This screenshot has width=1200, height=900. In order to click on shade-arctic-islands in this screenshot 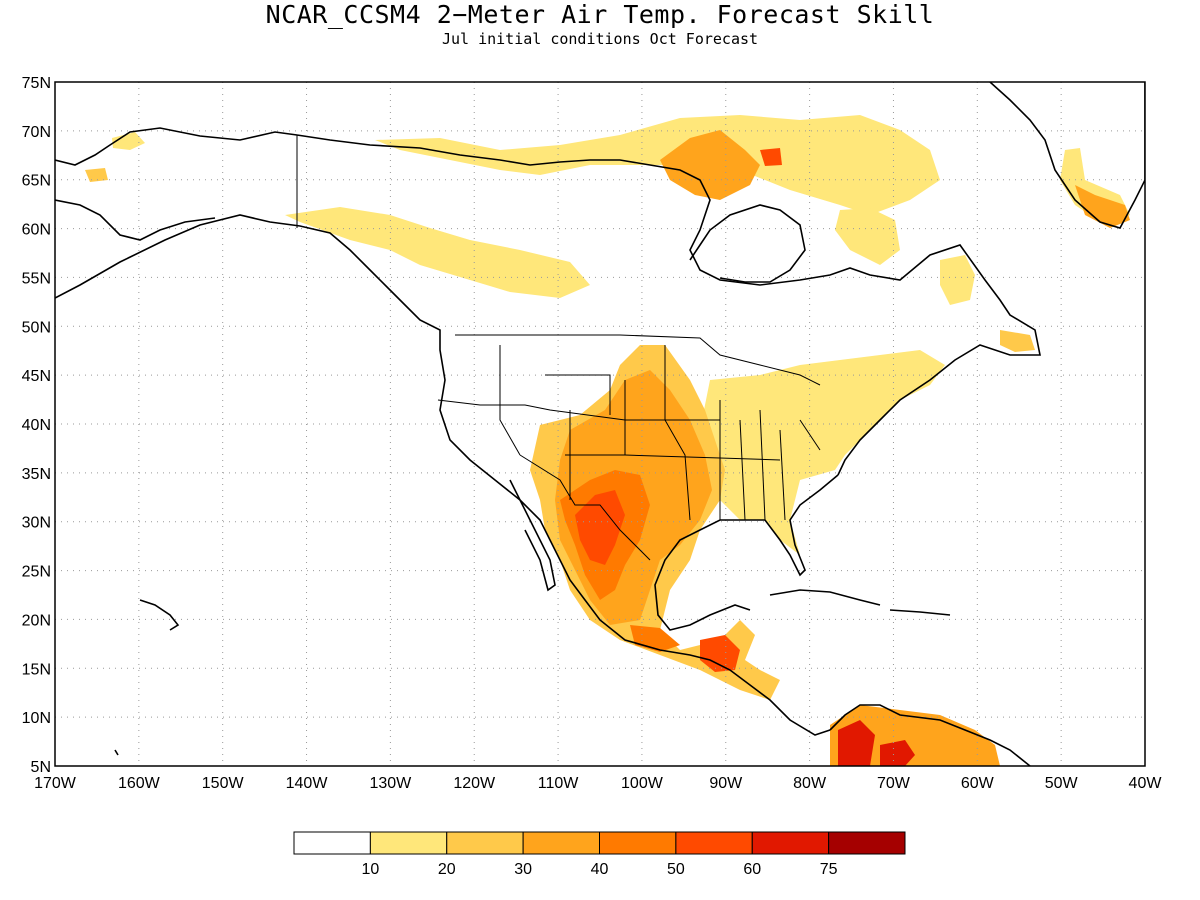, I will do `click(657, 165)`.